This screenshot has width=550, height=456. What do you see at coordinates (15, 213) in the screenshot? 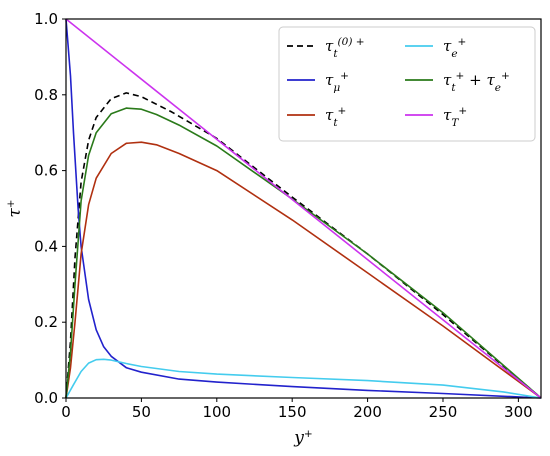
I see `y-axis-label-part-0: τ` at bounding box center [15, 213].